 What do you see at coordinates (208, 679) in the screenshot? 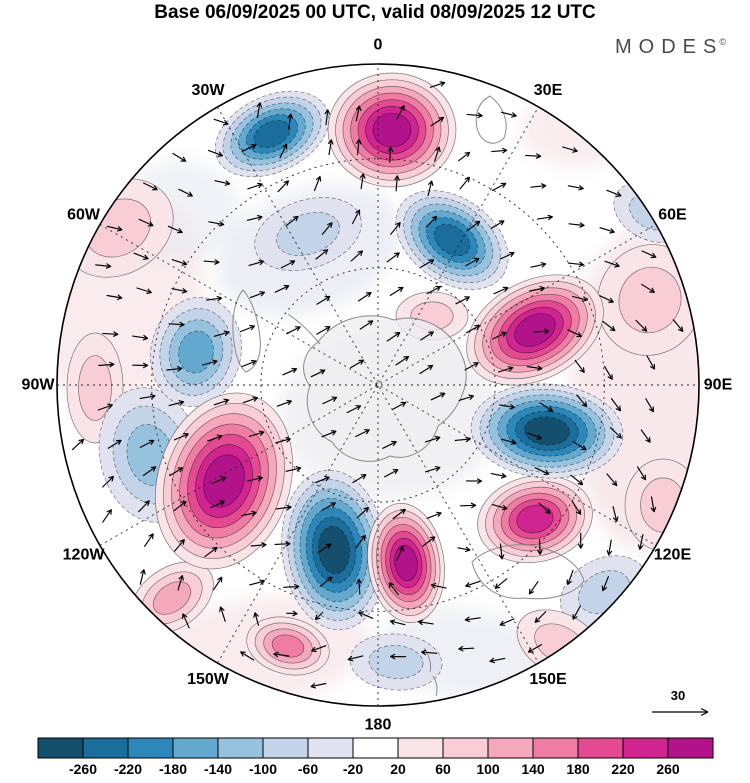
I see `longitude-label-150W: 150W` at bounding box center [208, 679].